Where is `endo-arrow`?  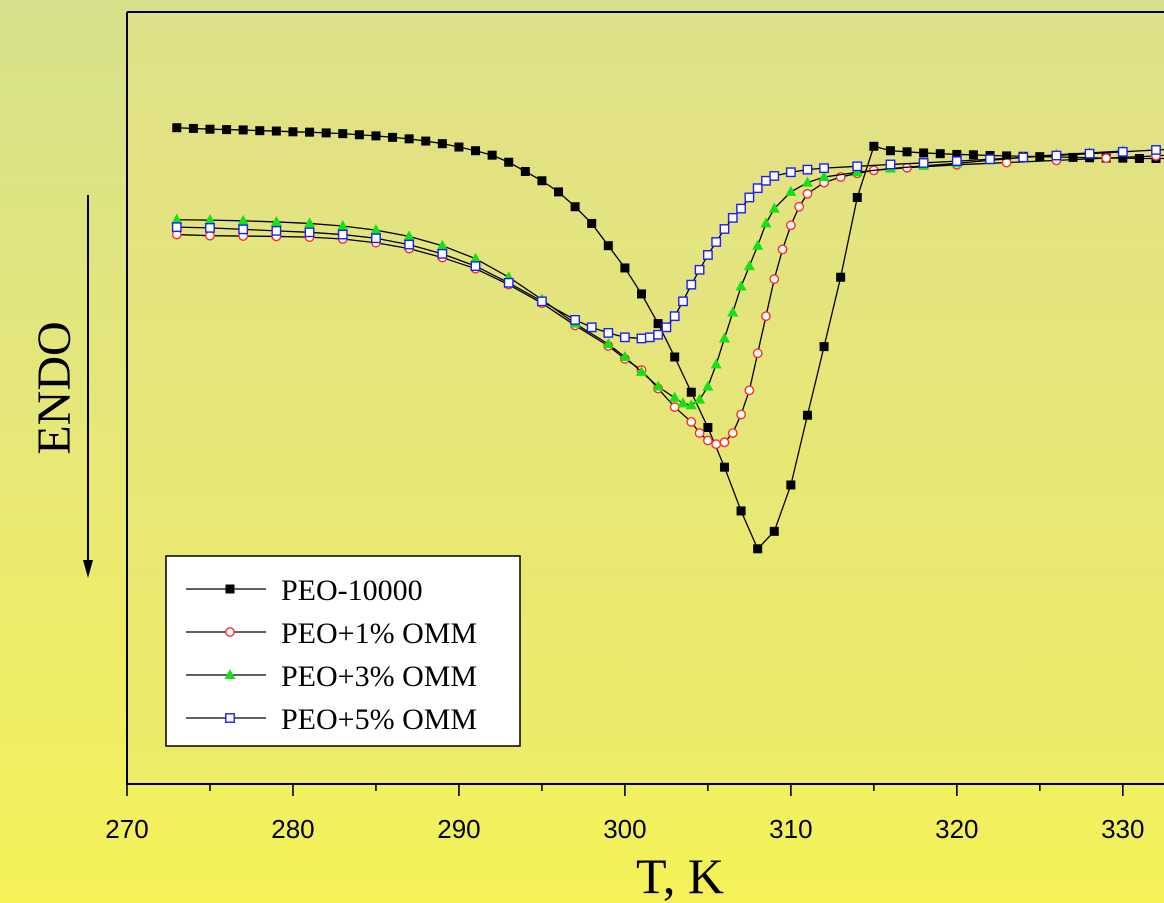 endo-arrow is located at coordinates (88, 386).